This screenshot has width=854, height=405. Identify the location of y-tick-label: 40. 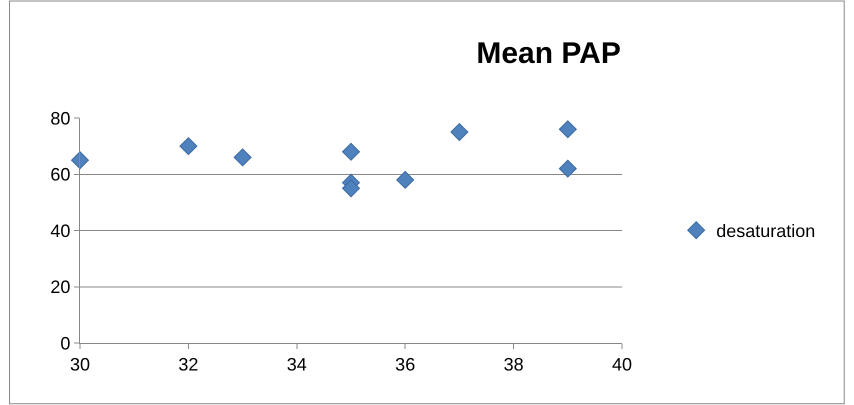
(60, 230).